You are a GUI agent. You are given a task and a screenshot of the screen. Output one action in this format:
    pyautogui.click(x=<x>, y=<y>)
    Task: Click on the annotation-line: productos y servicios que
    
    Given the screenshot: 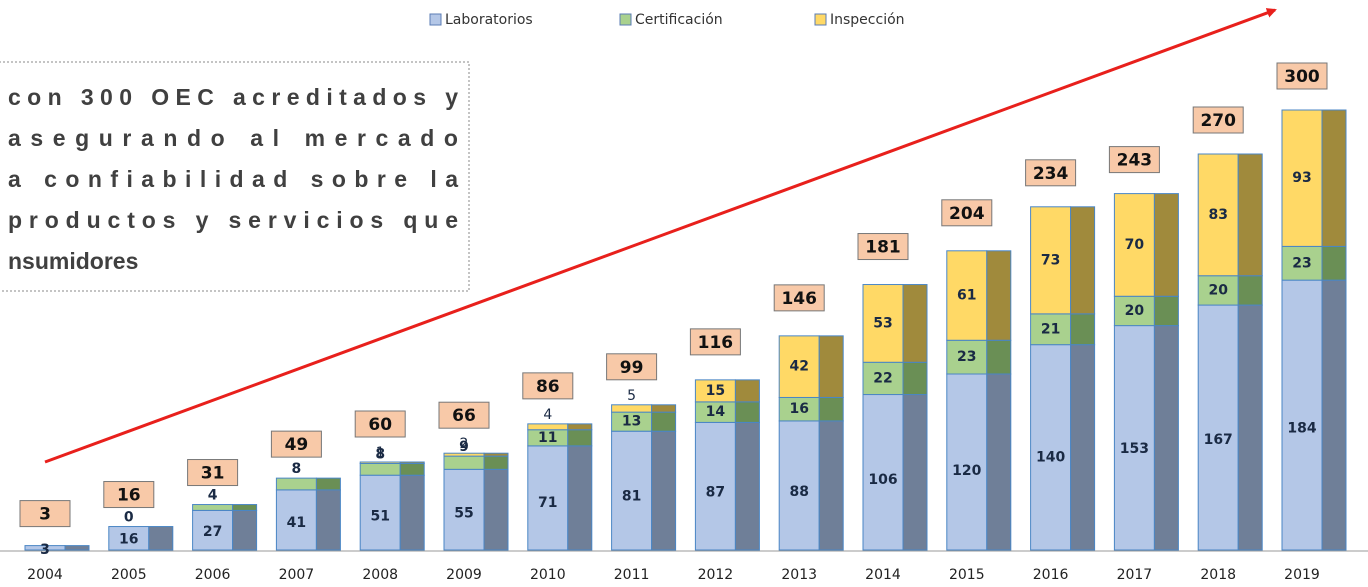 What is the action you would take?
    pyautogui.click(x=233, y=220)
    